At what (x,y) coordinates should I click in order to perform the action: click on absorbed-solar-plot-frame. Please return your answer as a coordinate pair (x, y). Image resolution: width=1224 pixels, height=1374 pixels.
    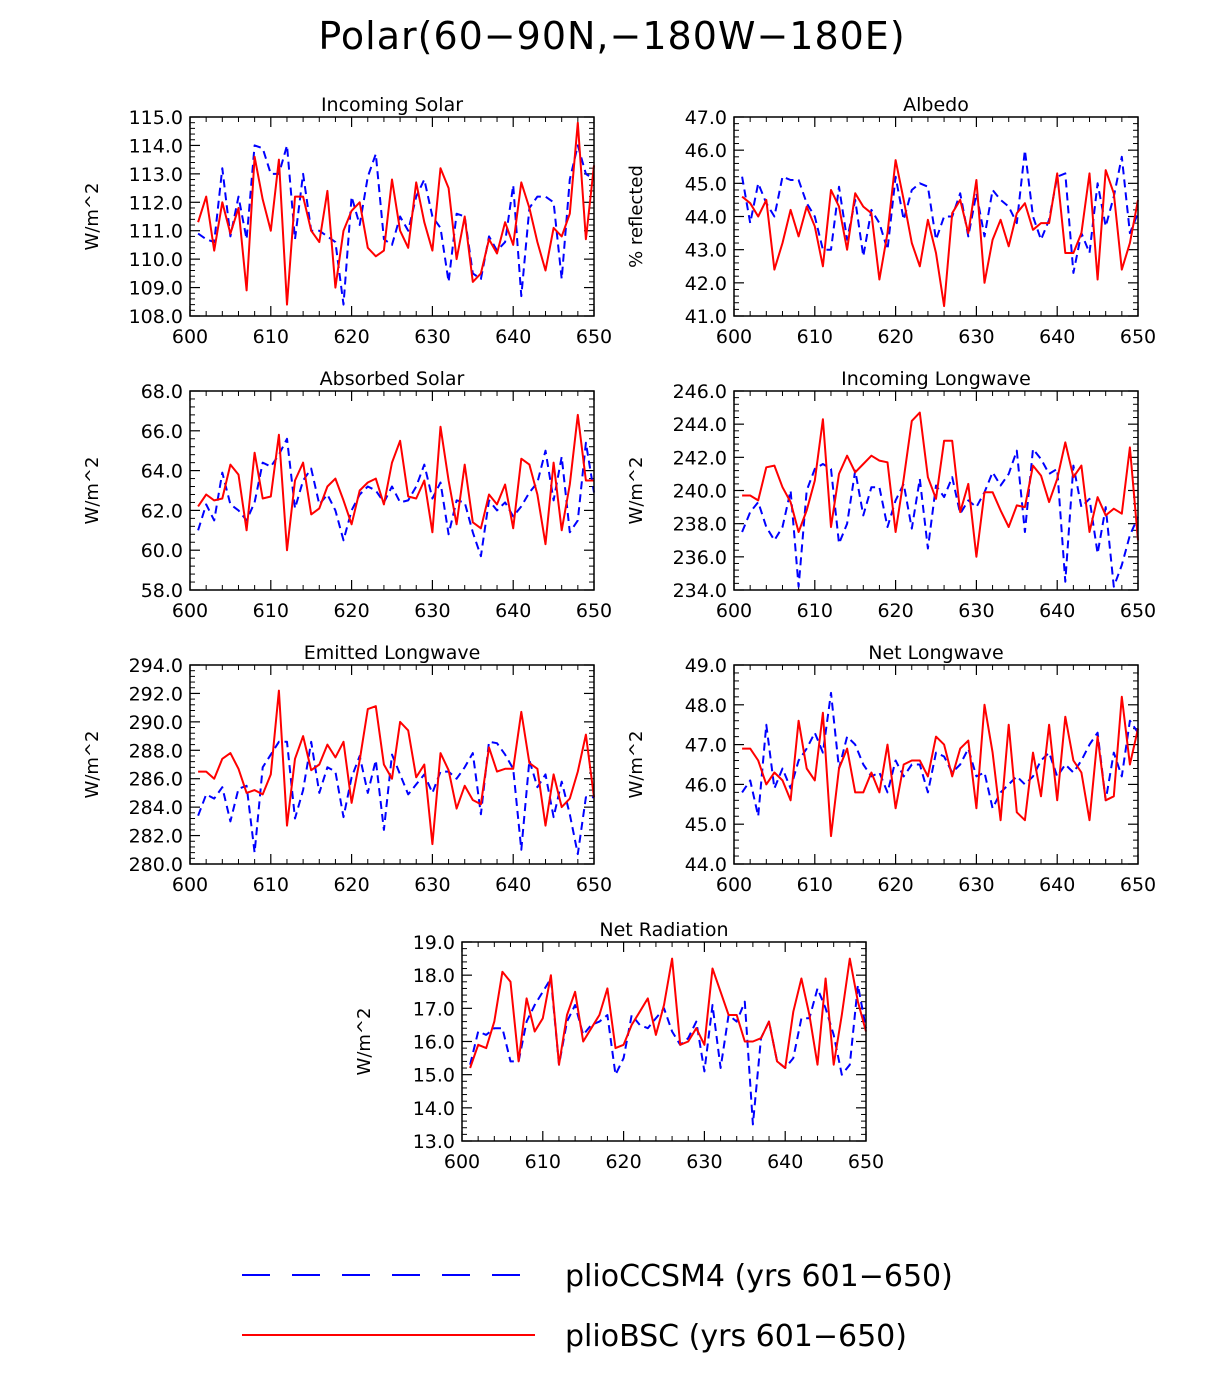
    Looking at the image, I should click on (392, 490).